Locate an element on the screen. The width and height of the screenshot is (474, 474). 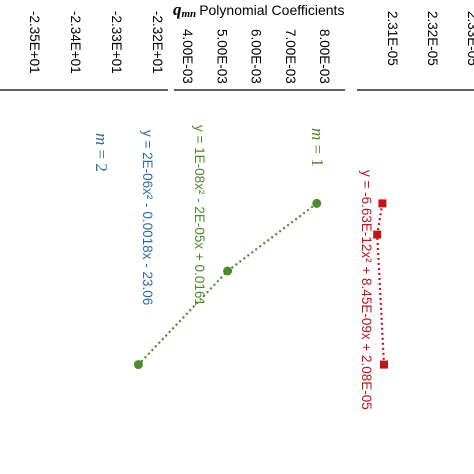
left-axis-tick-label: -2.32E+01 is located at coordinates (157, 42).